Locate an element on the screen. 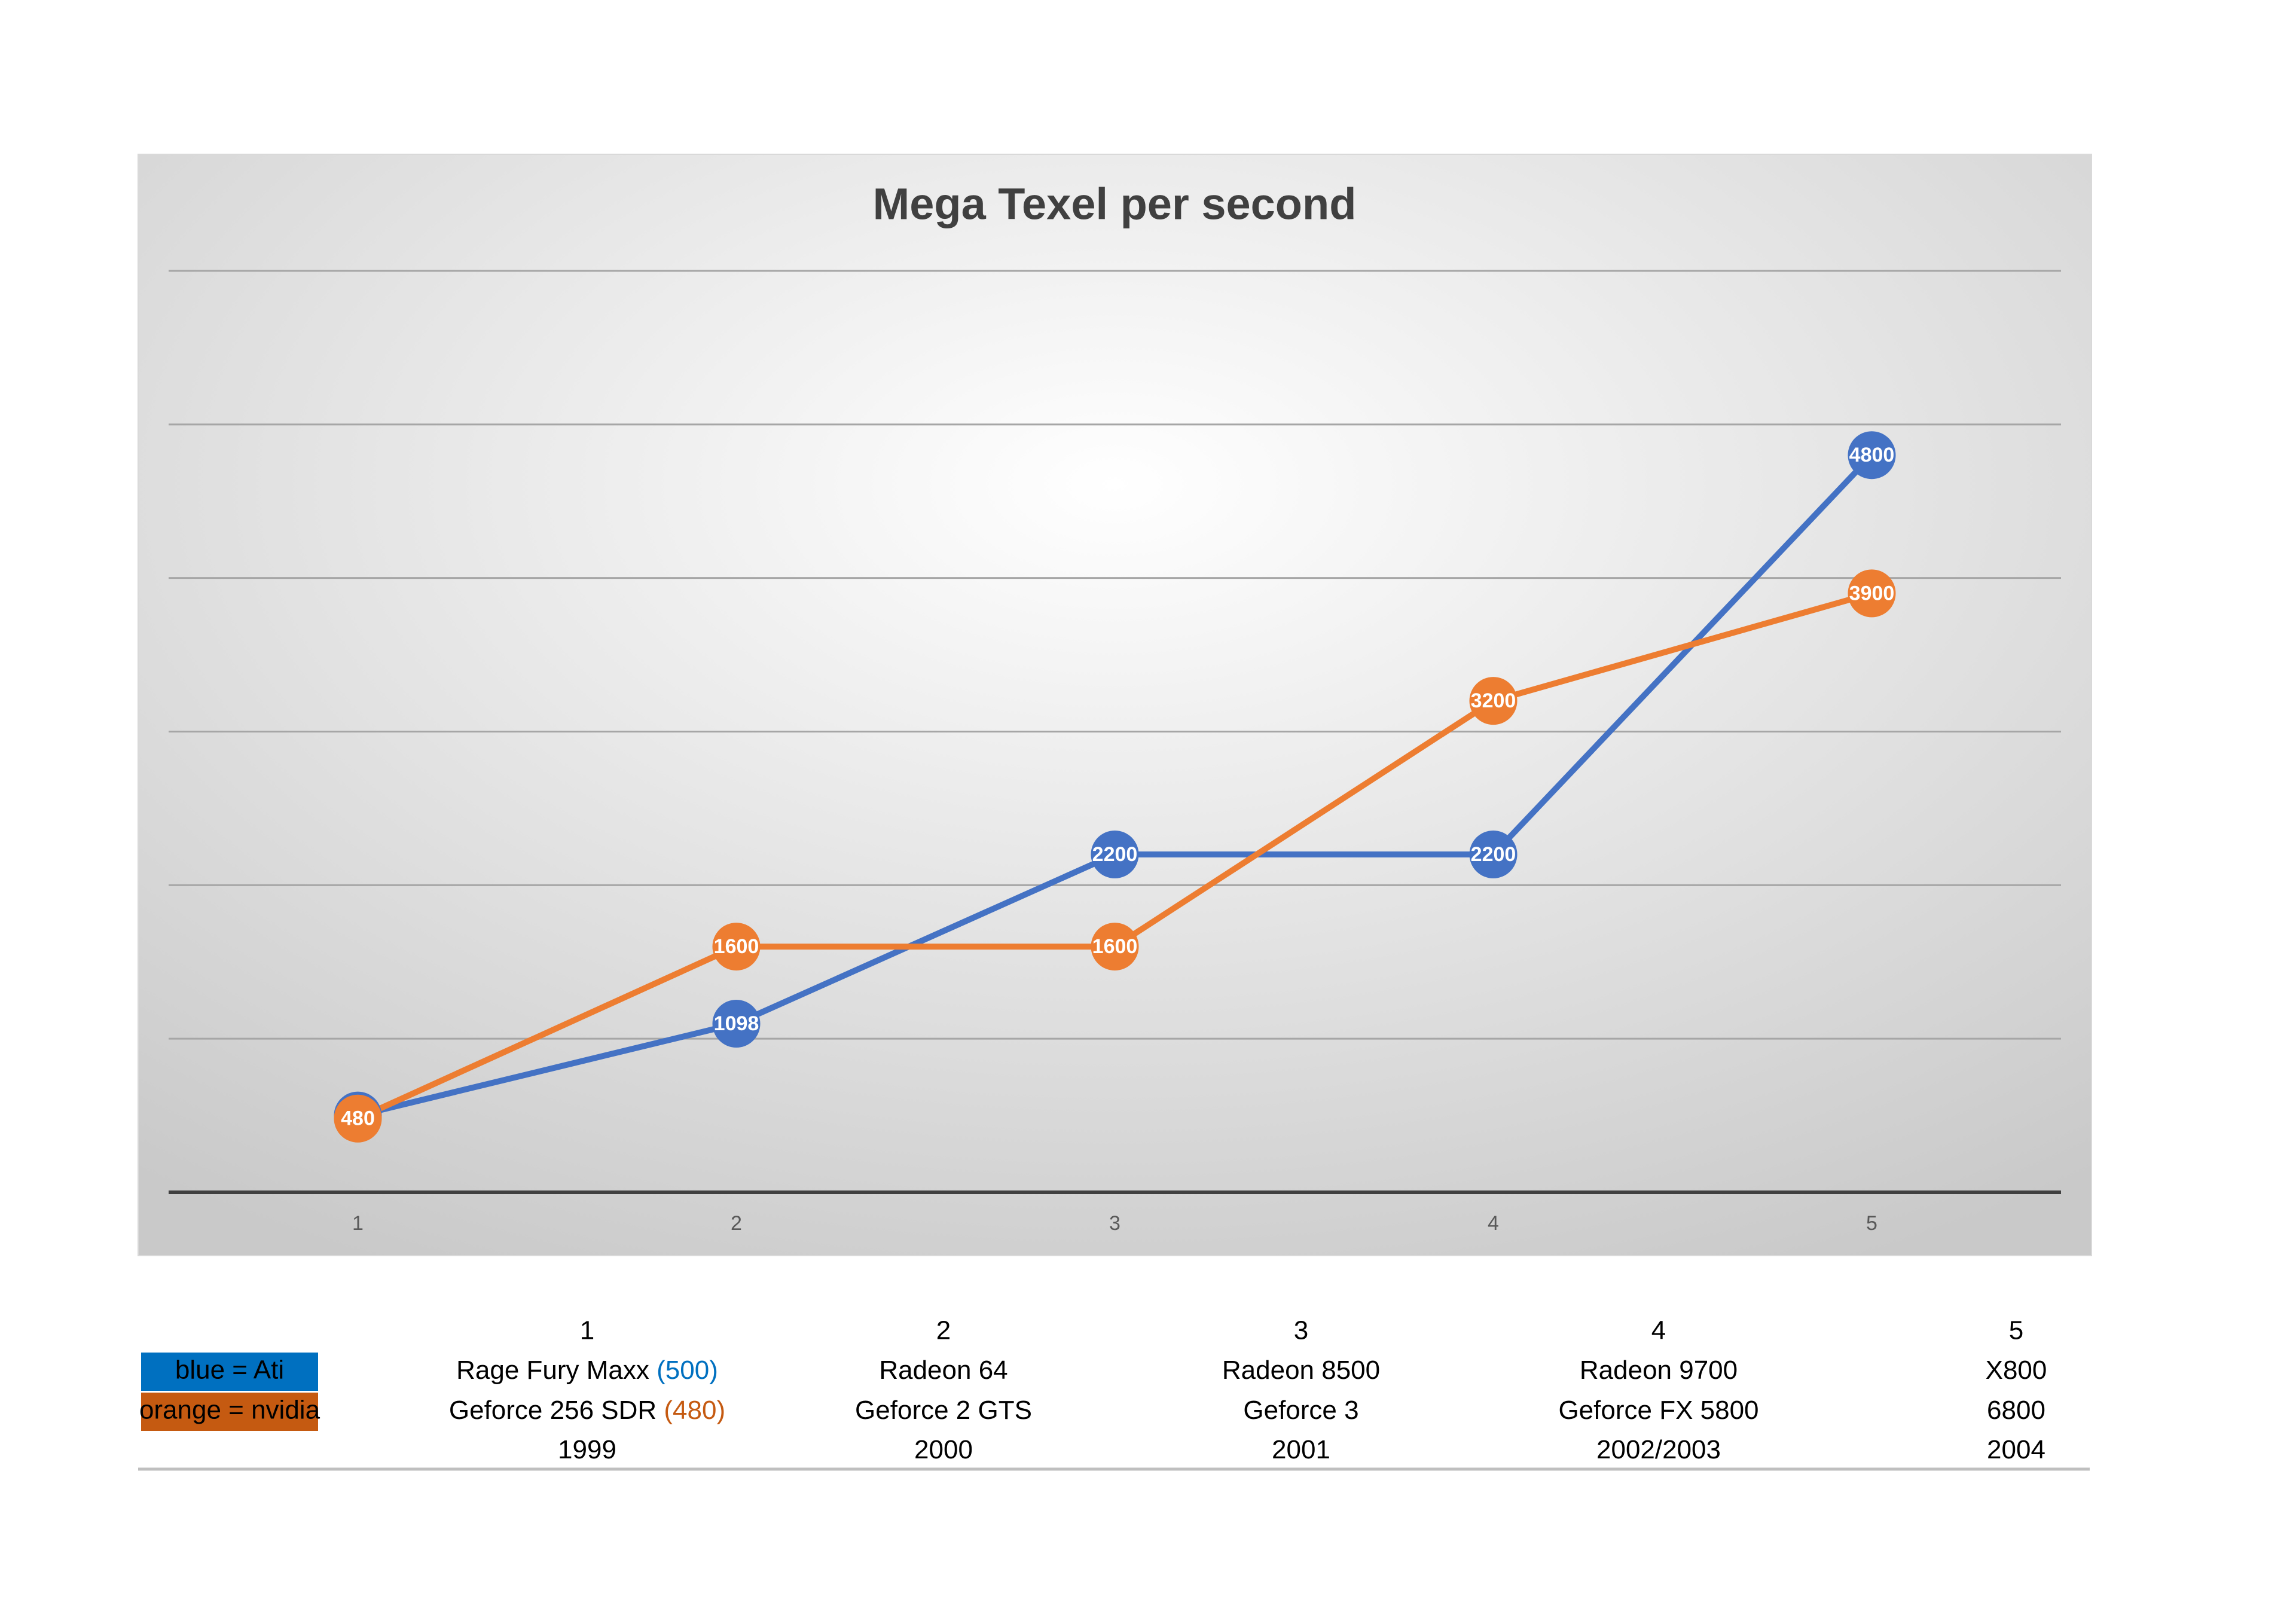  legend-label: blue = Ati is located at coordinates (229, 1370).